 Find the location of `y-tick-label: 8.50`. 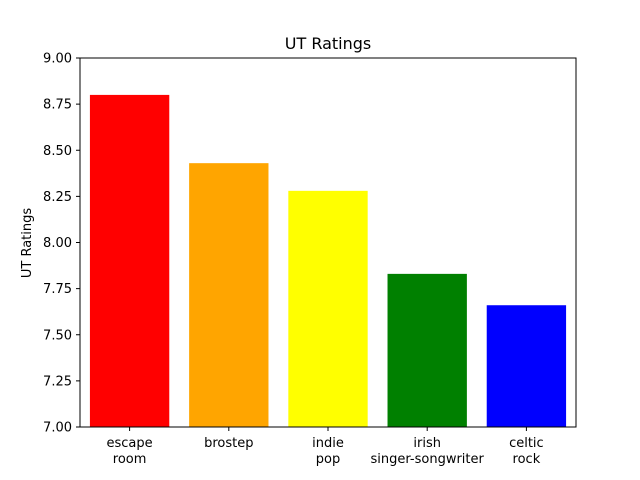

y-tick-label: 8.50 is located at coordinates (57, 151).